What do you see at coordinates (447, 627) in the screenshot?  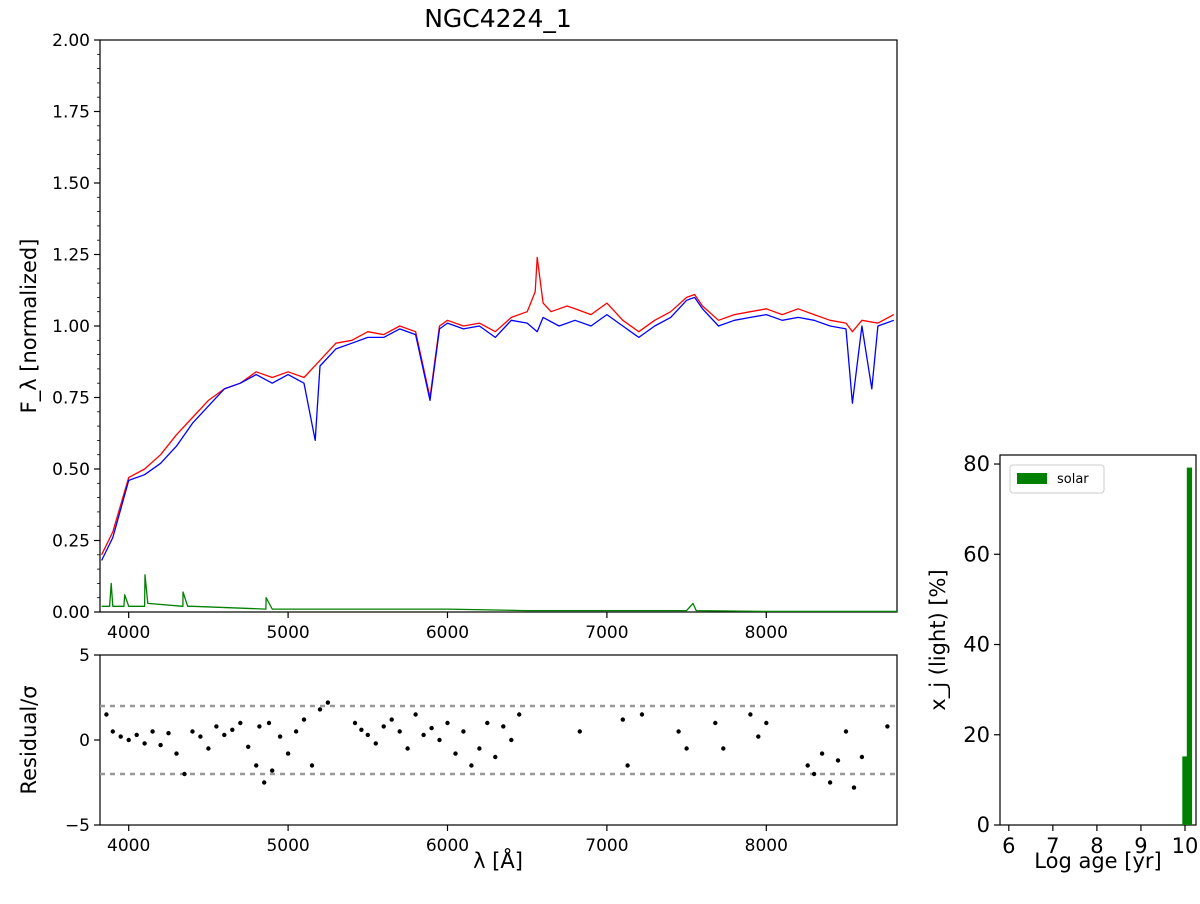 I see `spectrum-x-ticks: 4000 5000 6000 7000 8000` at bounding box center [447, 627].